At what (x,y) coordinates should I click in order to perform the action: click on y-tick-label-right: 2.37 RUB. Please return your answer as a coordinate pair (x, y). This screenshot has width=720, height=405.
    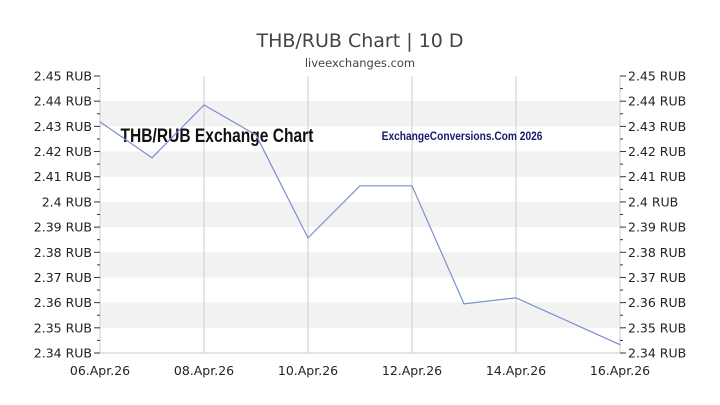
    Looking at the image, I should click on (657, 277).